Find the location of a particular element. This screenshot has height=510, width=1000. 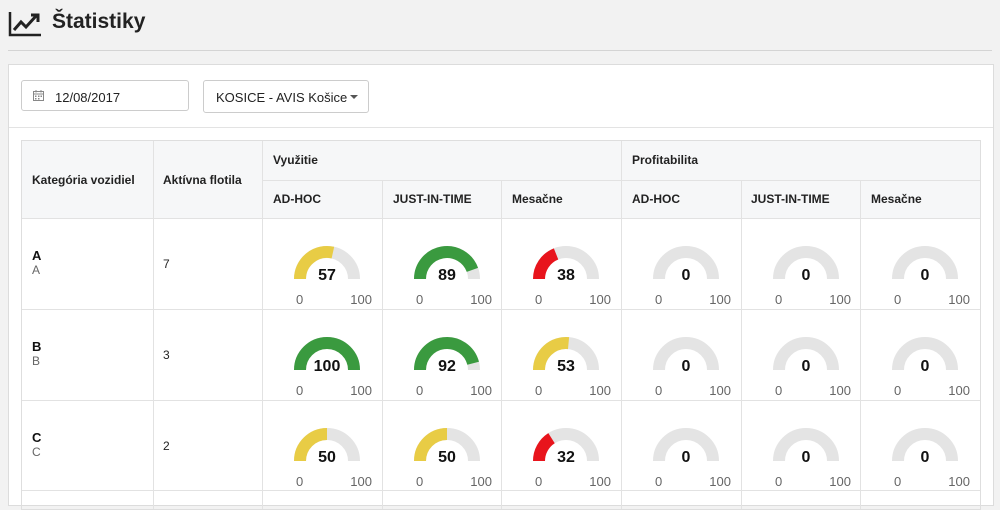

filter-bar: 12/08/2017 KOSICE - AVIS Košice is located at coordinates (501, 96).